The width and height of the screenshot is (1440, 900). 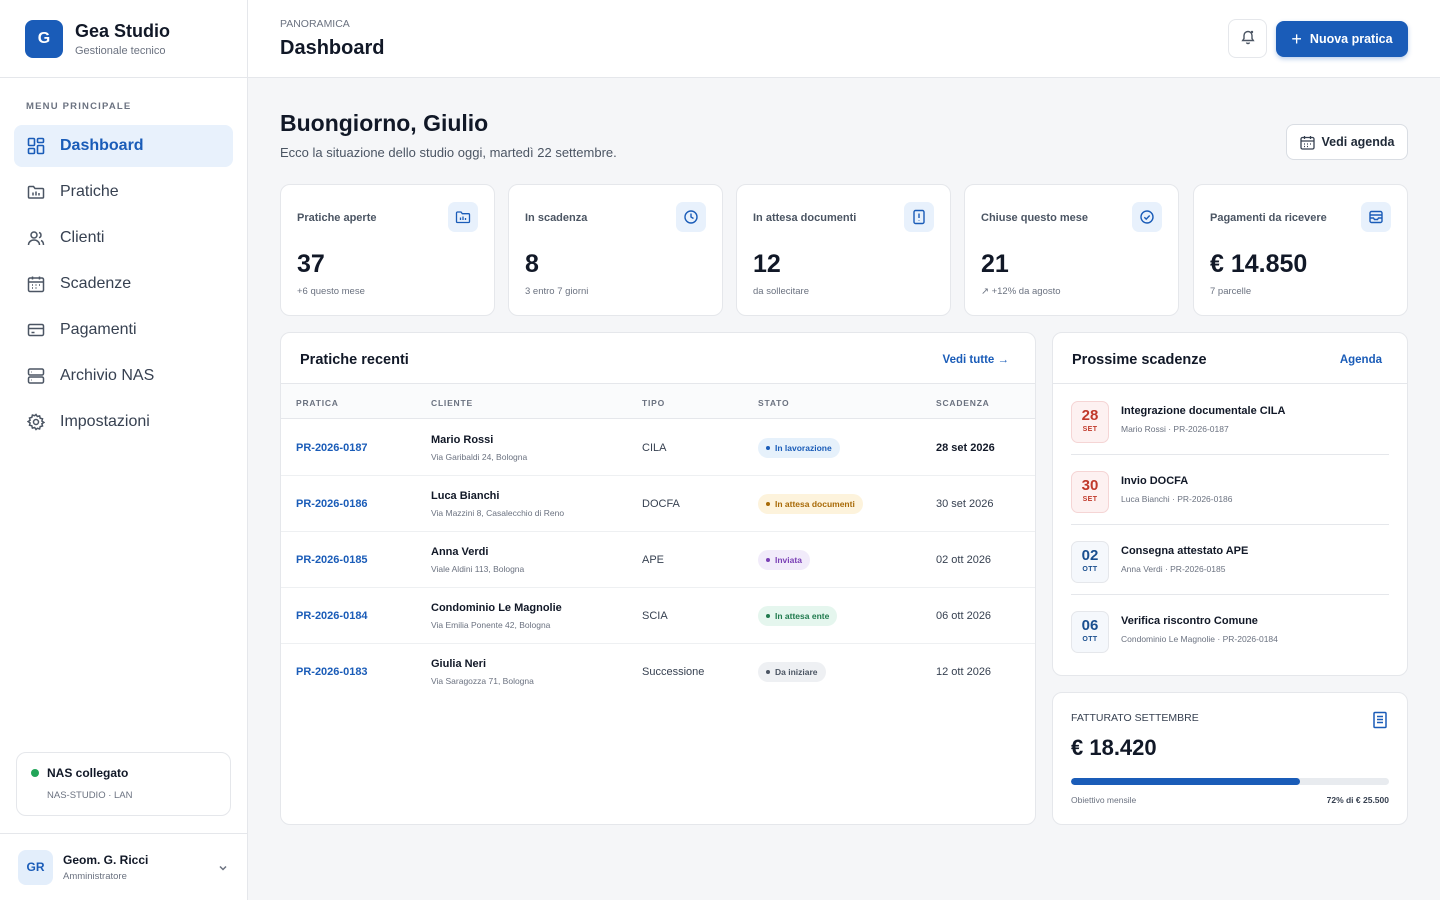 What do you see at coordinates (36, 238) in the screenshot?
I see `users-icon` at bounding box center [36, 238].